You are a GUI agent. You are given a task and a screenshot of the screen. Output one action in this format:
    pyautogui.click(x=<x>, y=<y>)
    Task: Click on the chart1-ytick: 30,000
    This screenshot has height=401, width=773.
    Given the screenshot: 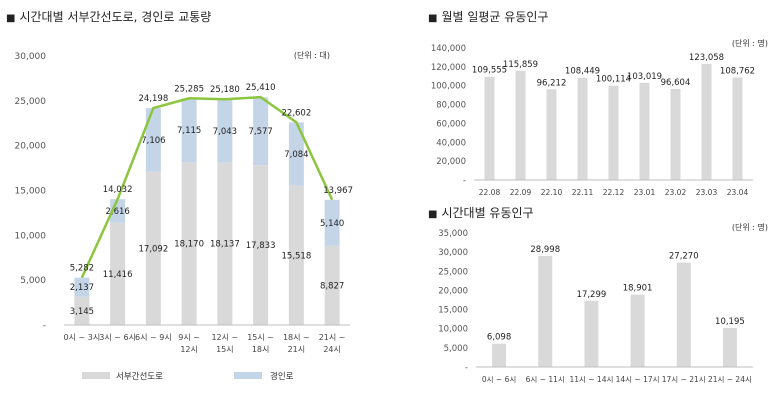 What is the action you would take?
    pyautogui.click(x=31, y=57)
    